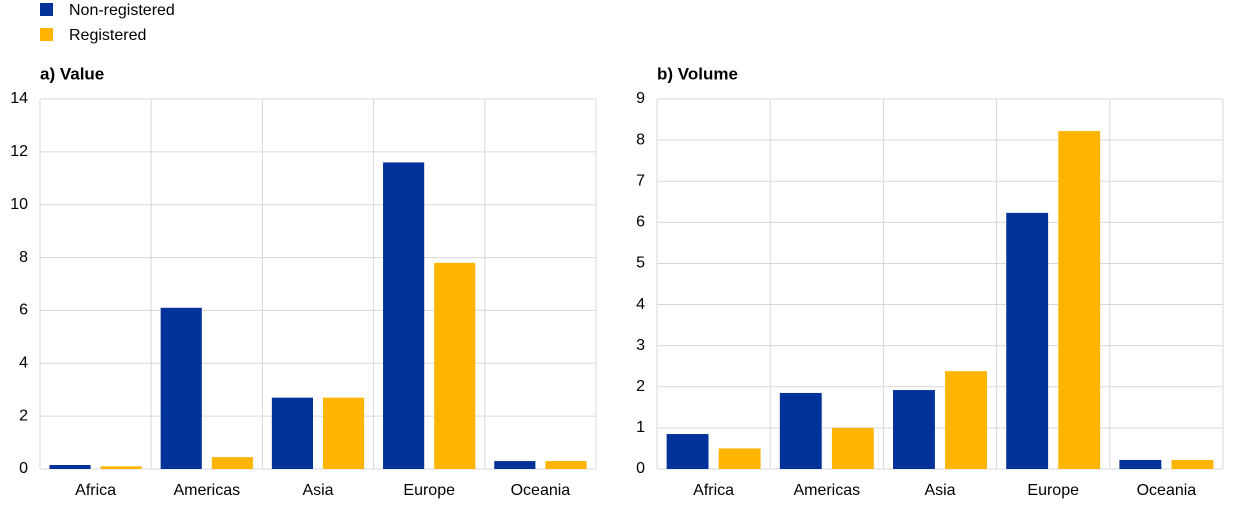 Image resolution: width=1240 pixels, height=506 pixels. I want to click on chart-title: b) Volume, so click(697, 73).